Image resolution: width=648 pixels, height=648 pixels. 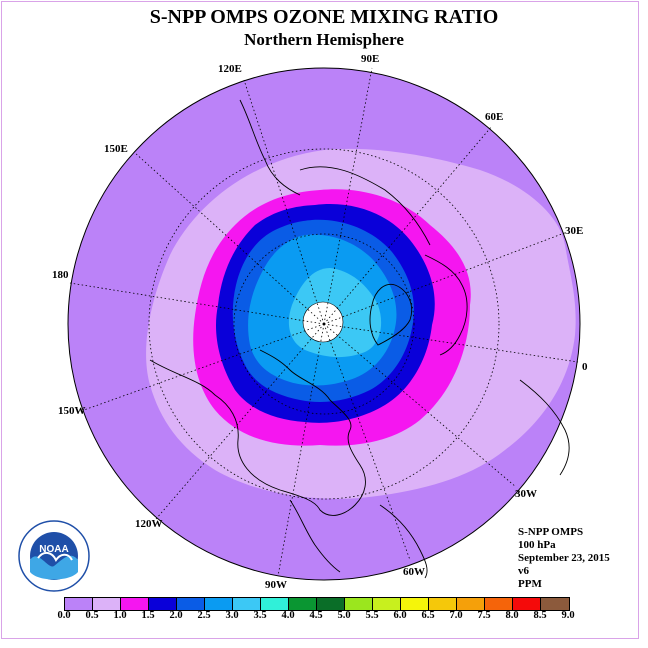 I want to click on legend-tick-label: 6.5, so click(x=428, y=615).